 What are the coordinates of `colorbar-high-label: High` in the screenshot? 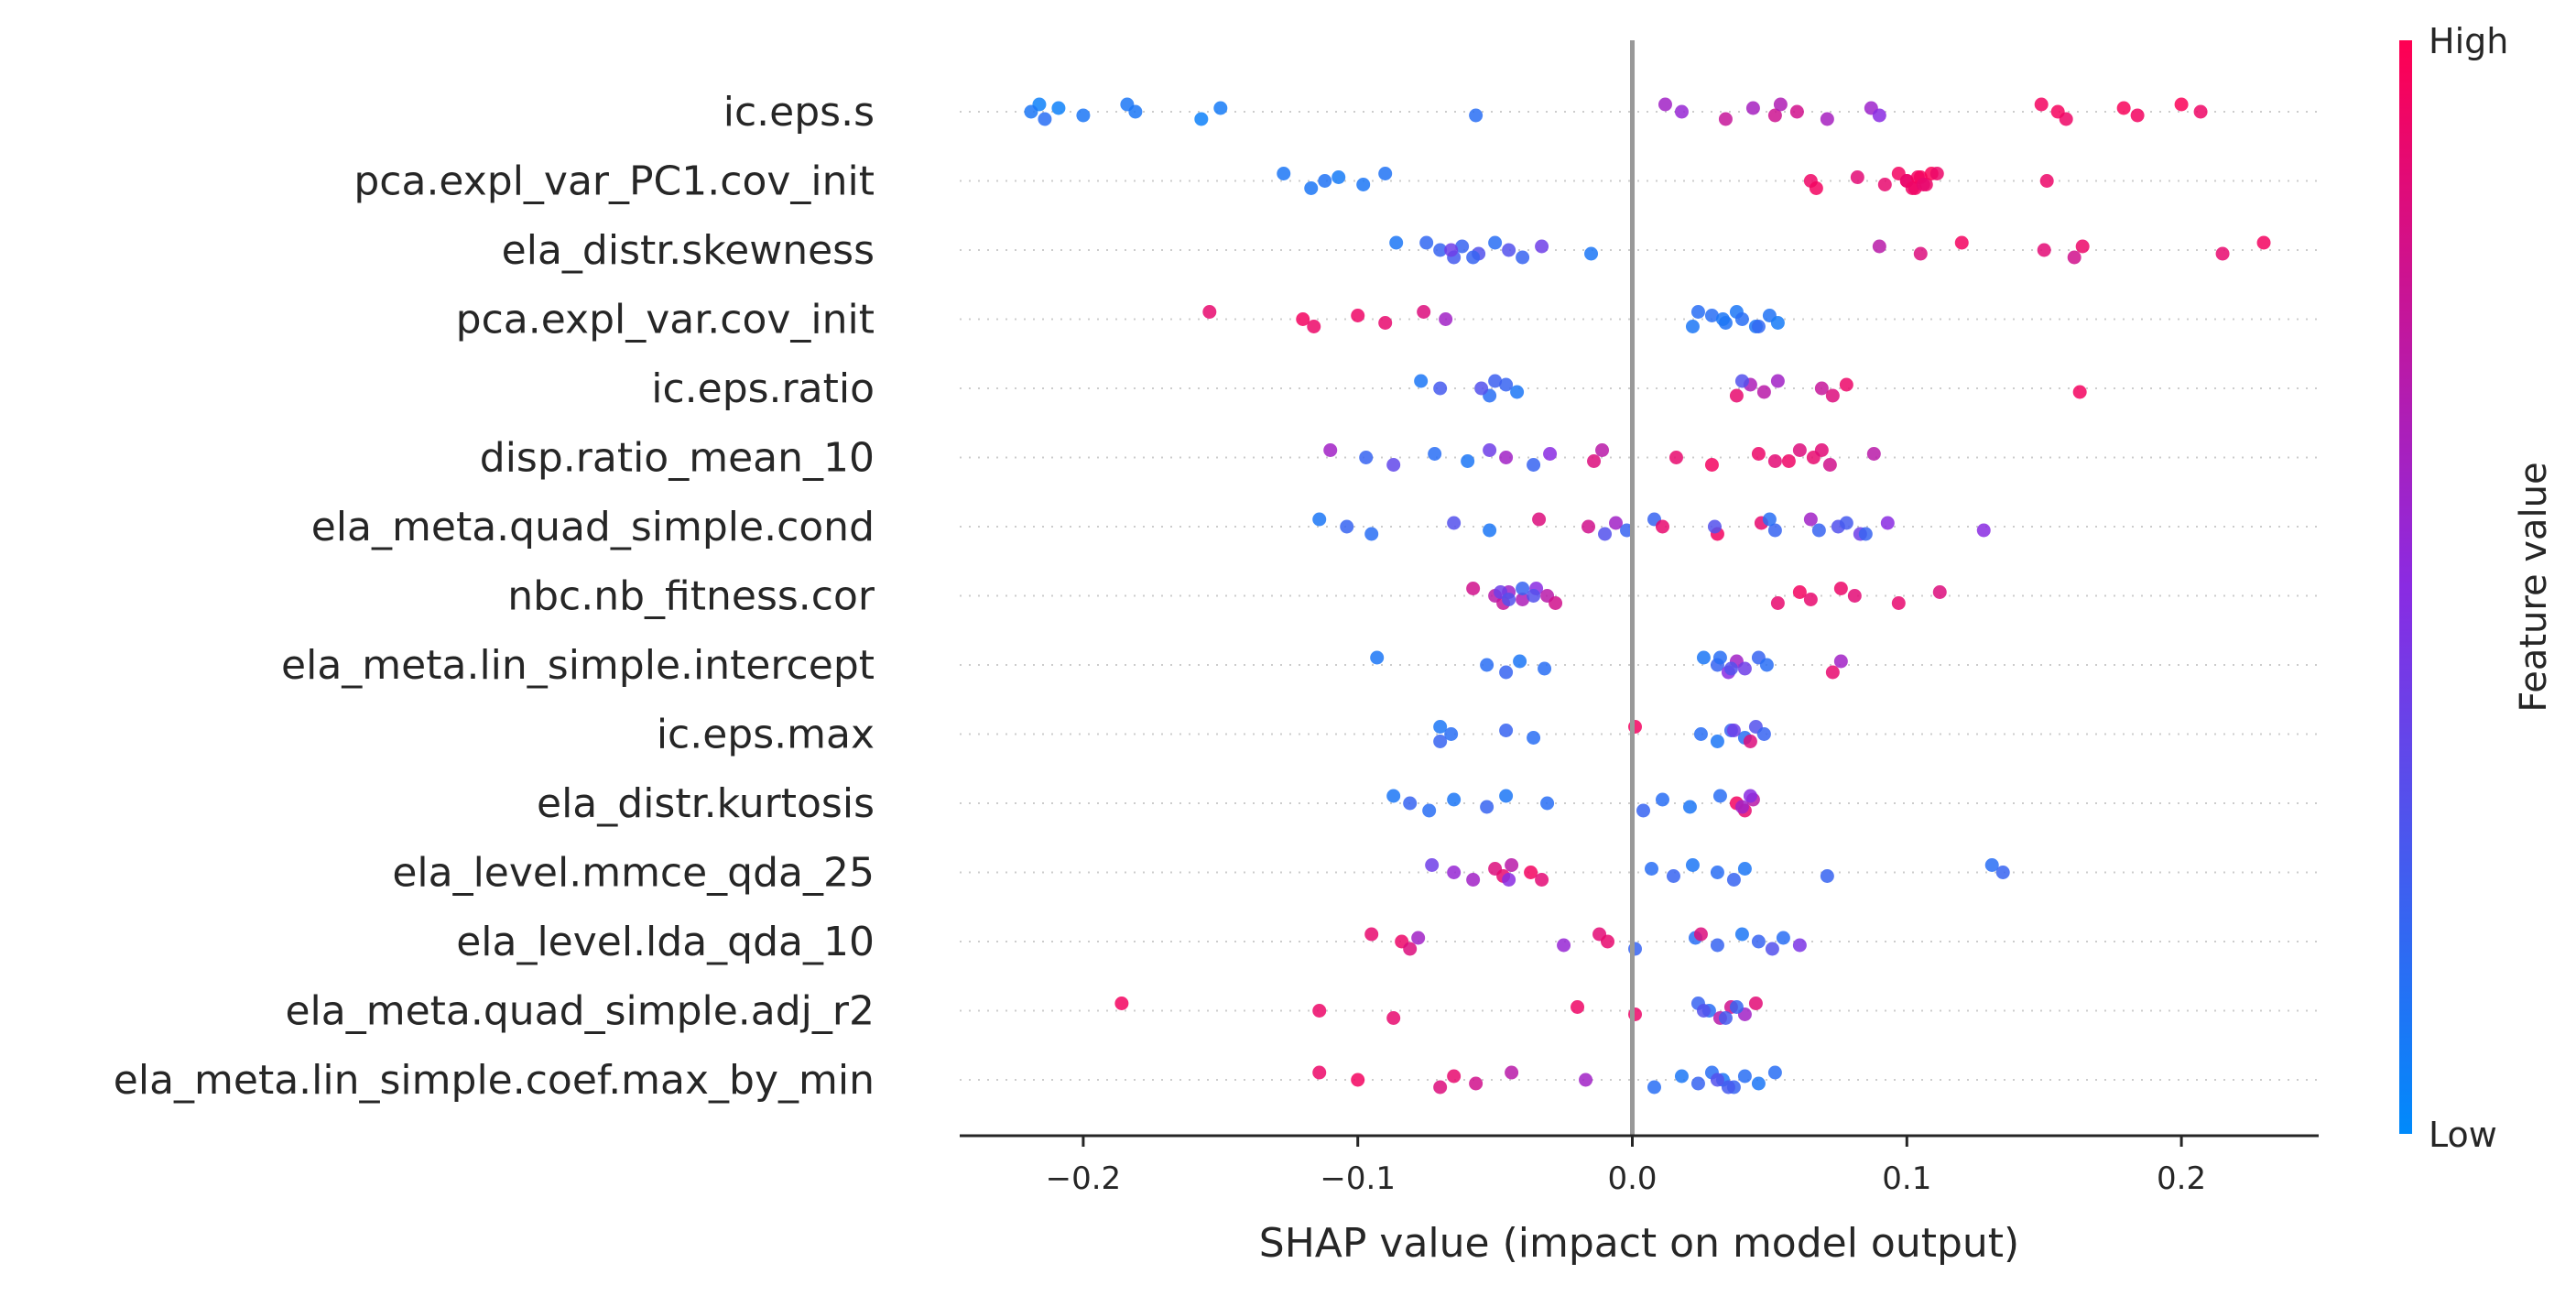 It's located at (2468, 41).